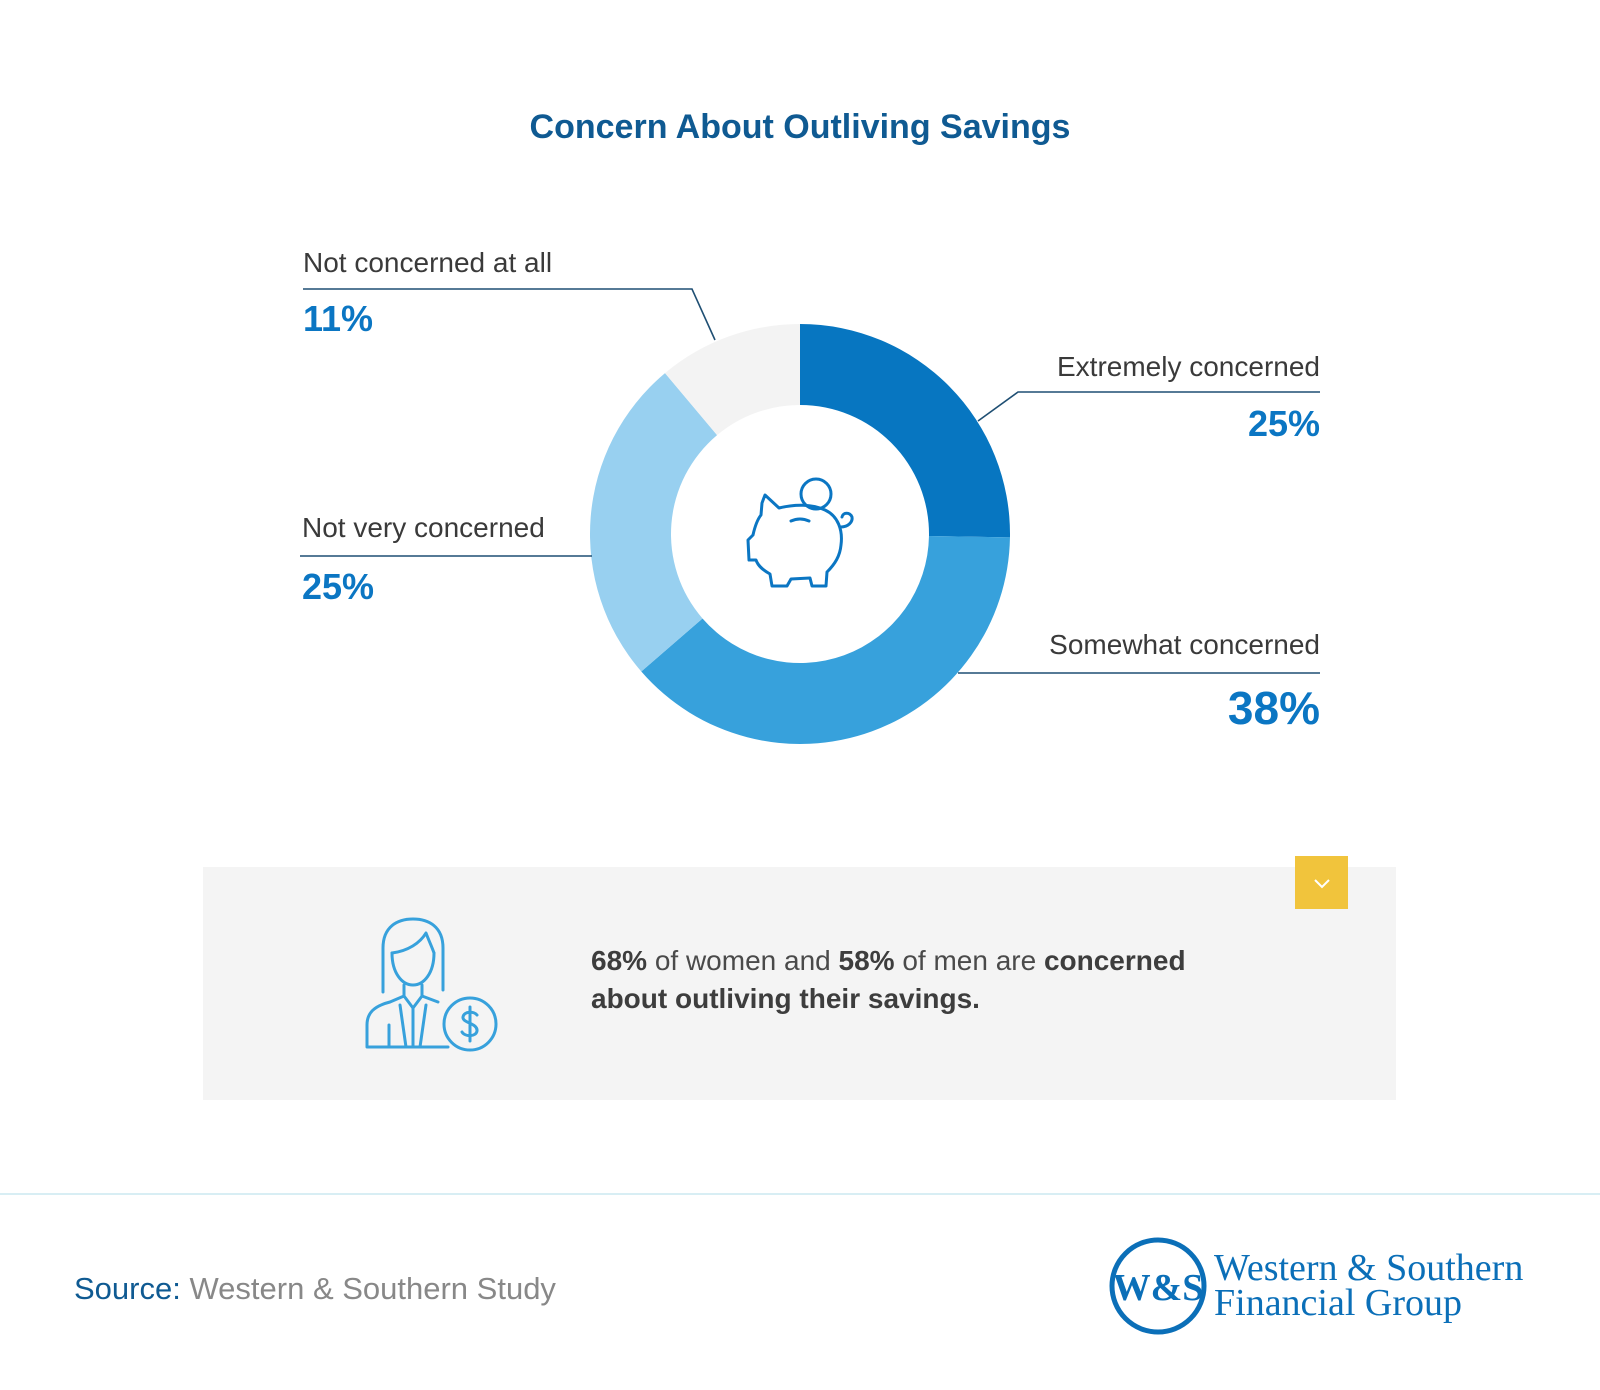  What do you see at coordinates (1369, 1268) in the screenshot?
I see `logo-line1: Western & Southern` at bounding box center [1369, 1268].